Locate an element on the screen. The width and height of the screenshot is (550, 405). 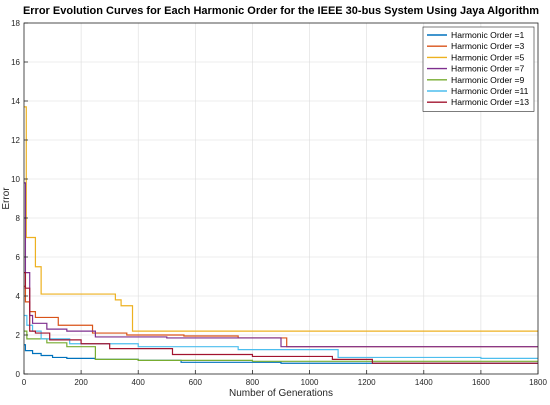
y-tick-label: 14 is located at coordinates (15, 101).